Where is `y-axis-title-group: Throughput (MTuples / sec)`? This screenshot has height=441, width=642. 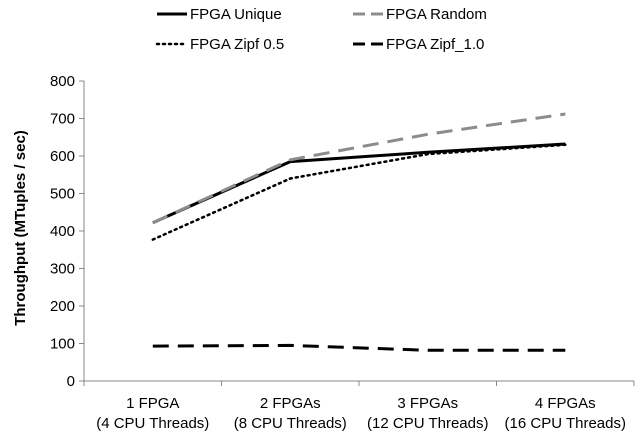 y-axis-title-group: Throughput (MTuples / sec) is located at coordinates (20, 228).